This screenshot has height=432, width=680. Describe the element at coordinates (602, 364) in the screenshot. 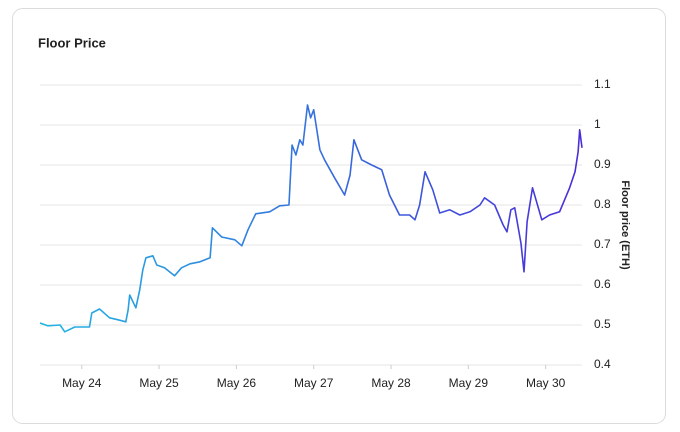

I see `y-tick-label: 0.4` at that location.